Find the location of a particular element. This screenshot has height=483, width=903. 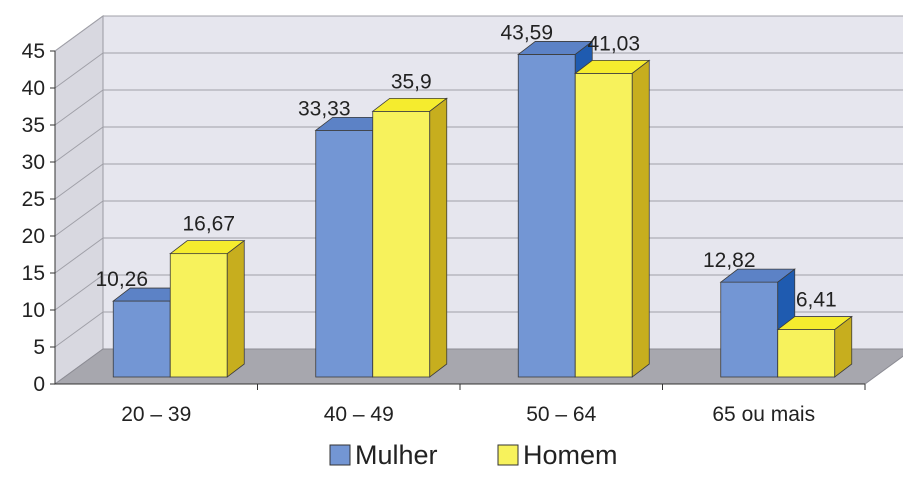

y-tick-label: 30 is located at coordinates (33, 162).